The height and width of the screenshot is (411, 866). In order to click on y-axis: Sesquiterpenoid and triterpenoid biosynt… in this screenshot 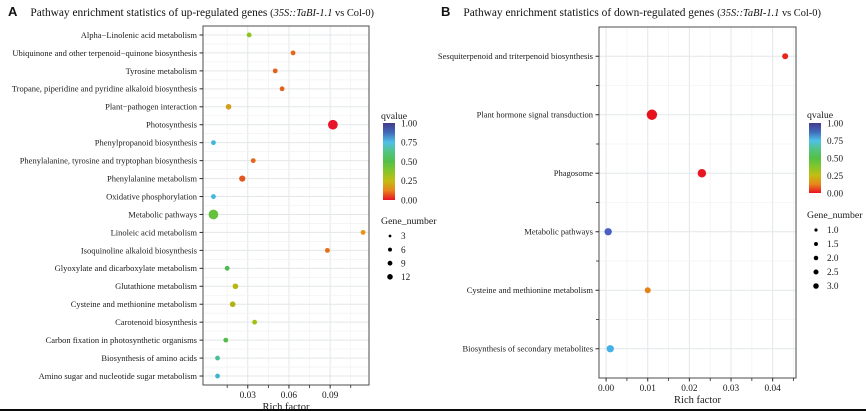, I will do `click(518, 202)`.